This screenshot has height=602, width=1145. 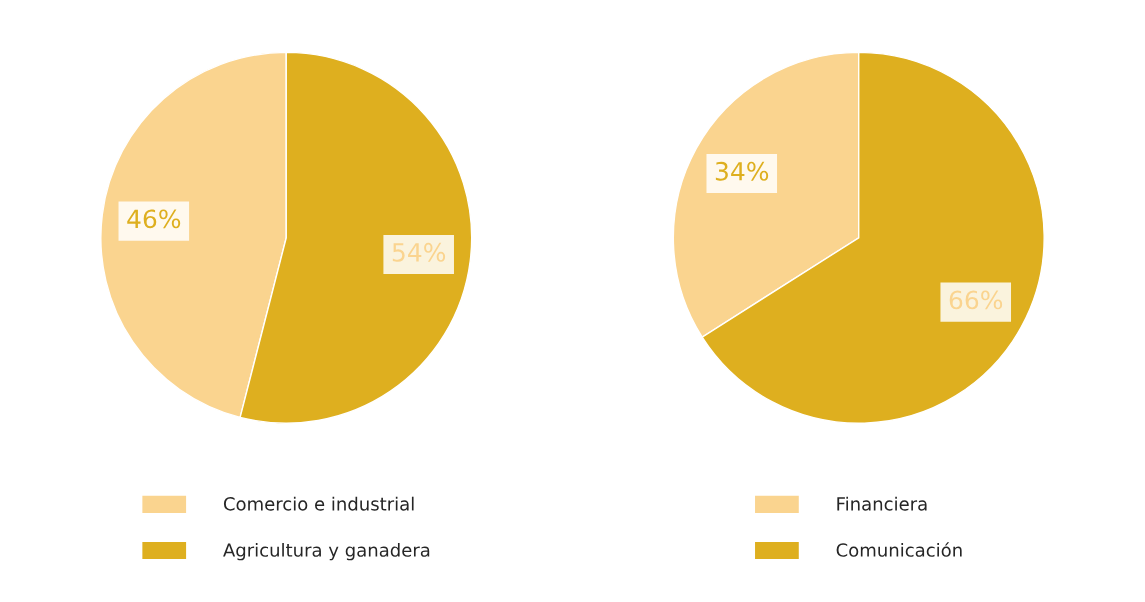 What do you see at coordinates (318, 503) in the screenshot?
I see `legend-label: Comercio e industrial` at bounding box center [318, 503].